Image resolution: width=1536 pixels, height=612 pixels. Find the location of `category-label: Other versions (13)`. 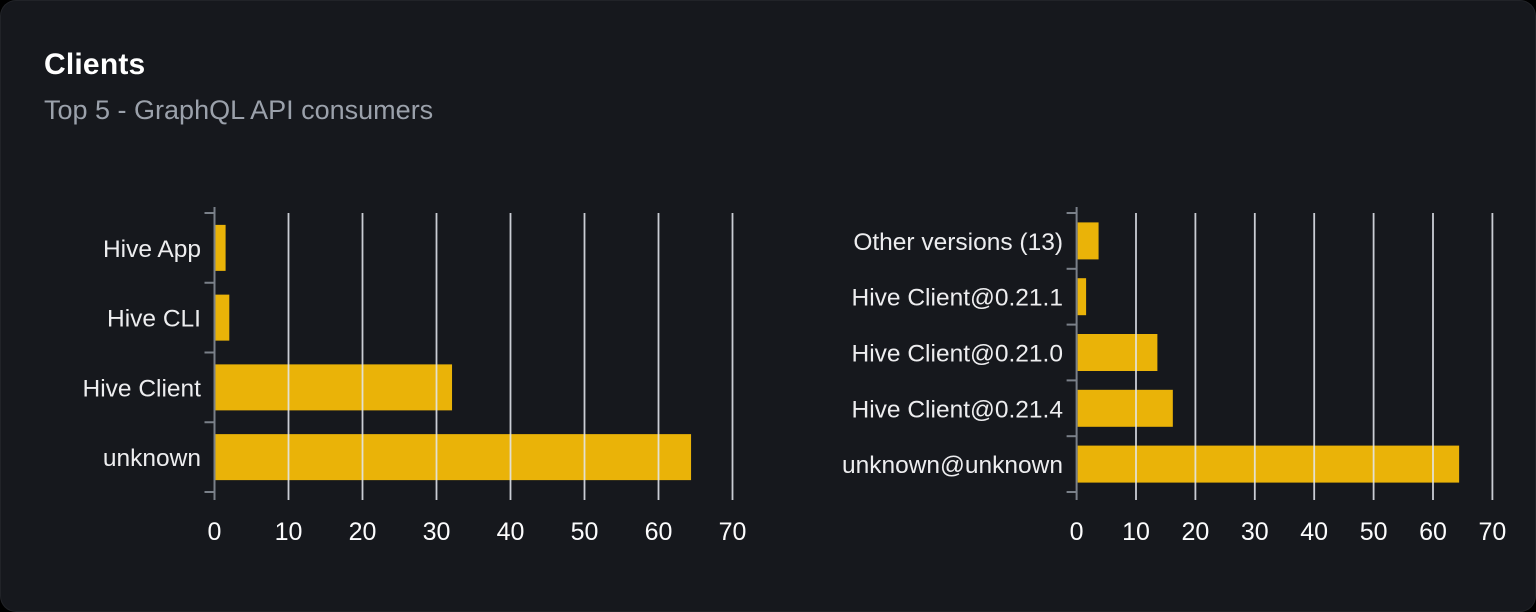

category-label: Other versions (13) is located at coordinates (958, 242).